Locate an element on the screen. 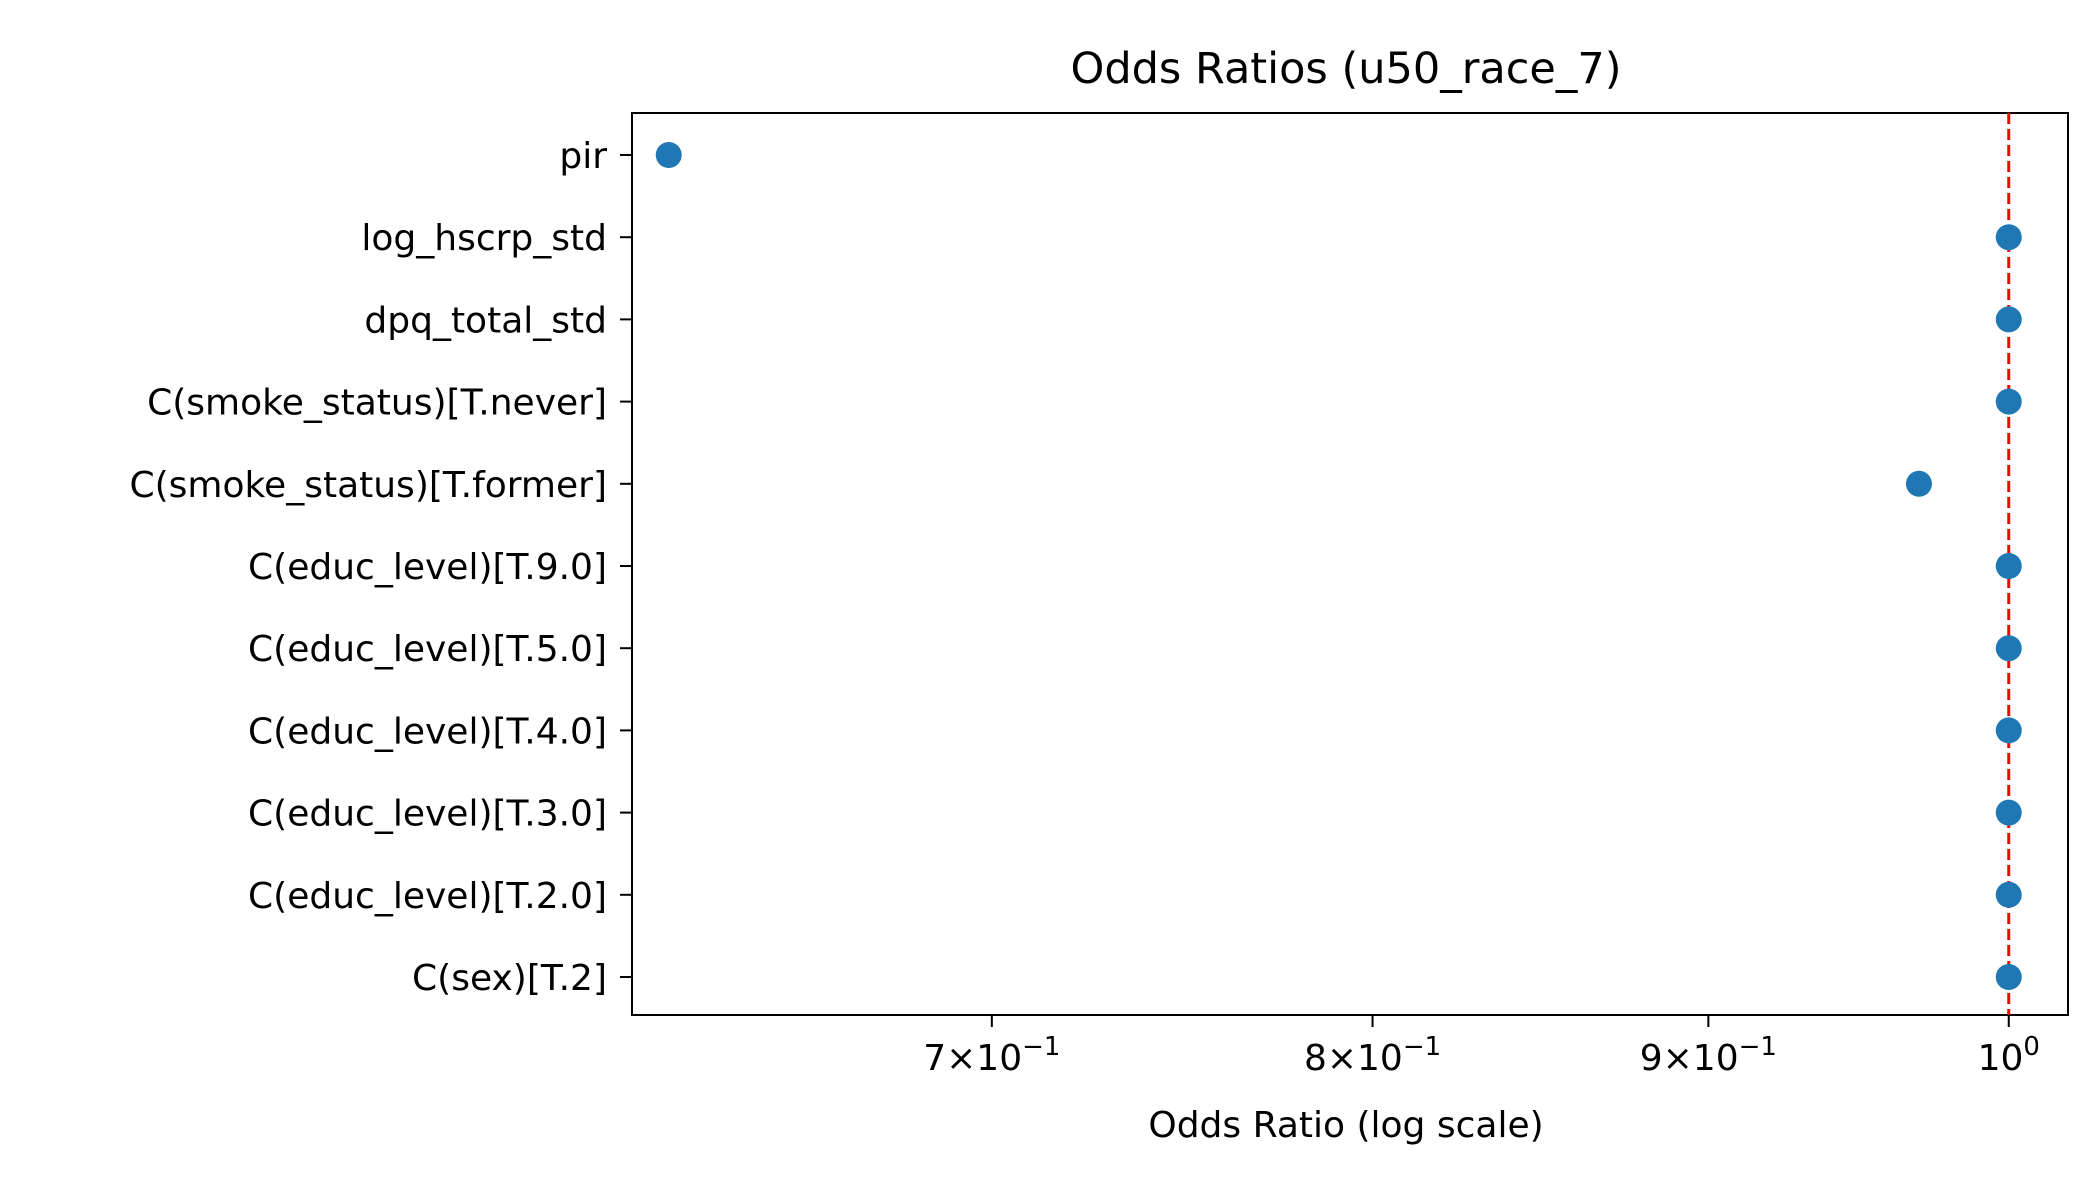 The width and height of the screenshot is (2100, 1200). y-tick-label: C(educ_level)[T.5.0] is located at coordinates (427, 649).